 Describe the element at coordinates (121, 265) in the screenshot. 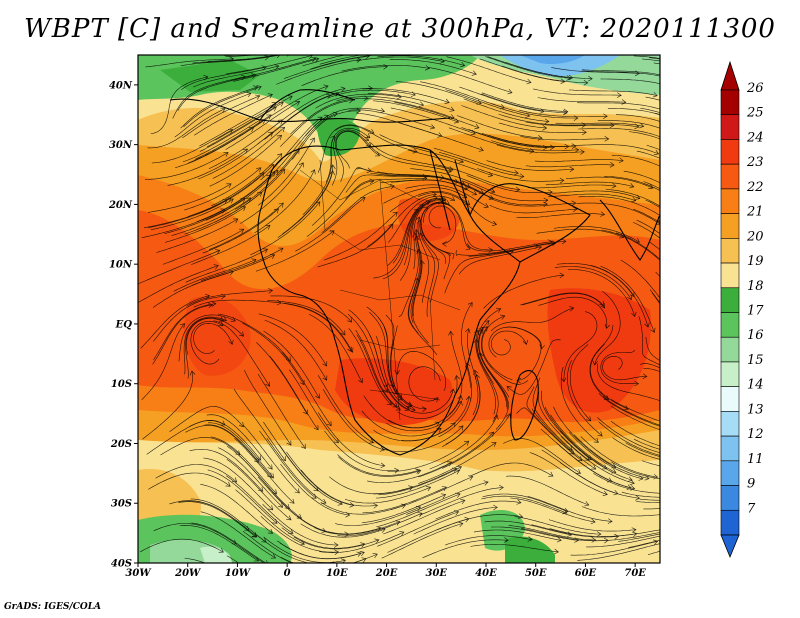

I see `lat-label: 10N` at that location.